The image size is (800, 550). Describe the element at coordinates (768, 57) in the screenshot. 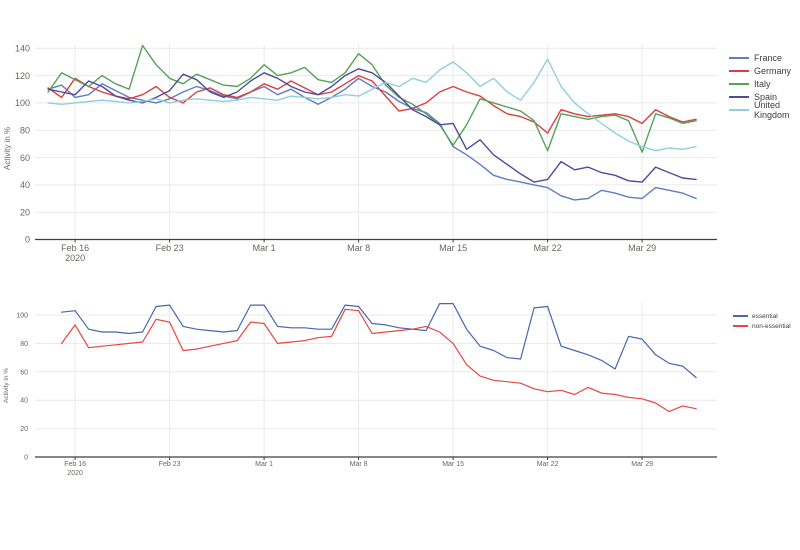

I see `legend-label-france: France` at that location.